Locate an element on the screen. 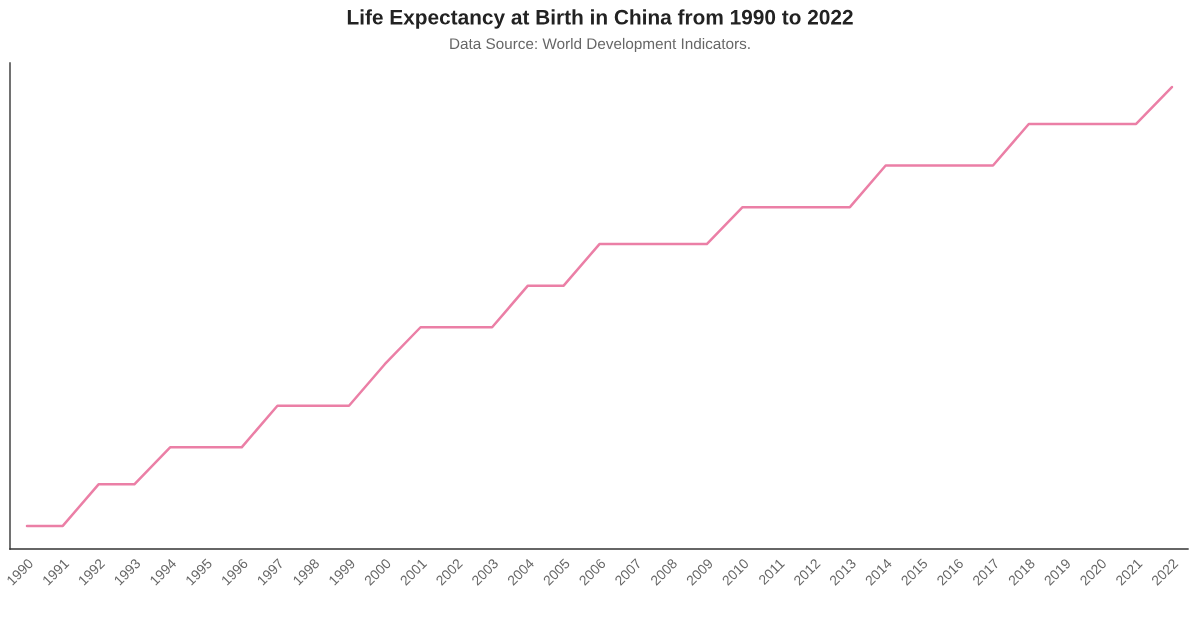 This screenshot has width=1200, height=628. chart-title: Life Expectancy at Birth in China from 1990 to 2022 is located at coordinates (600, 19).